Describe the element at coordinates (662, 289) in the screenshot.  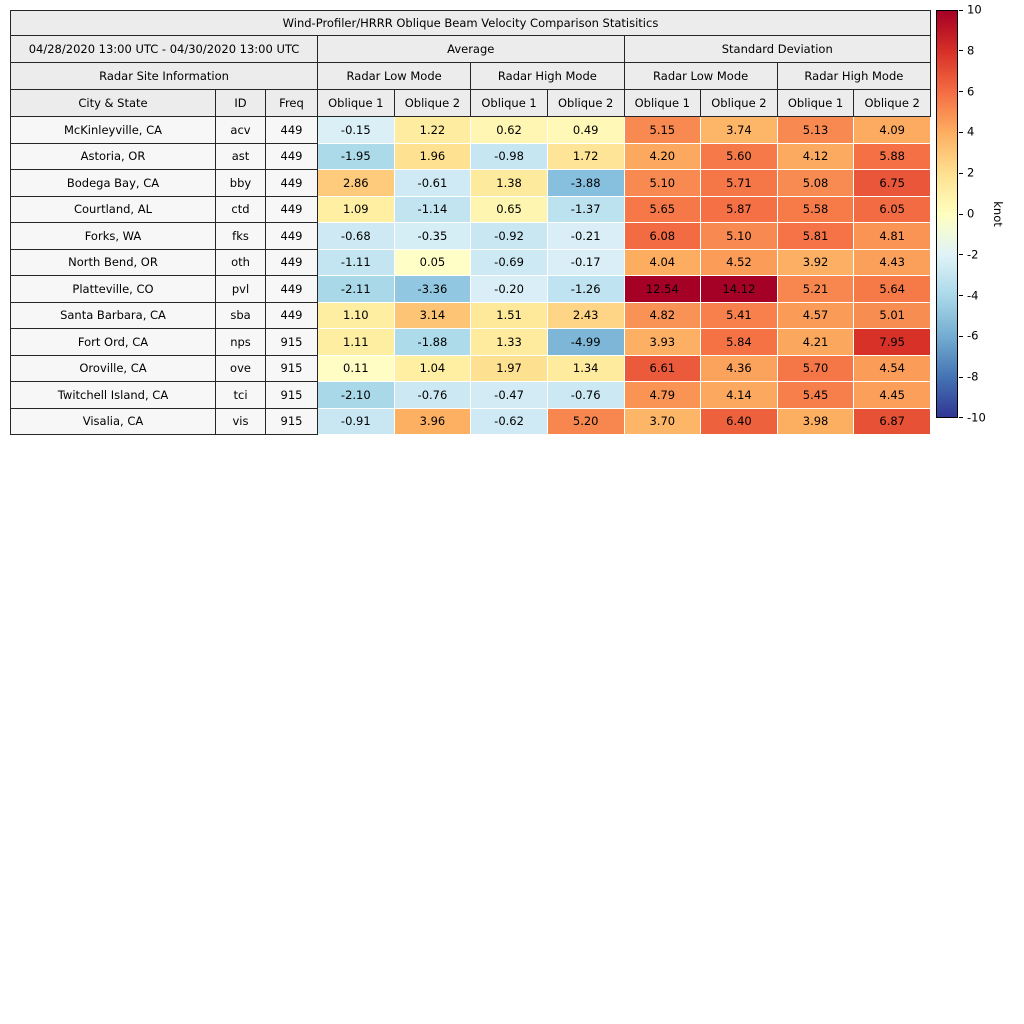
I see `value-cell: 12.54` at that location.